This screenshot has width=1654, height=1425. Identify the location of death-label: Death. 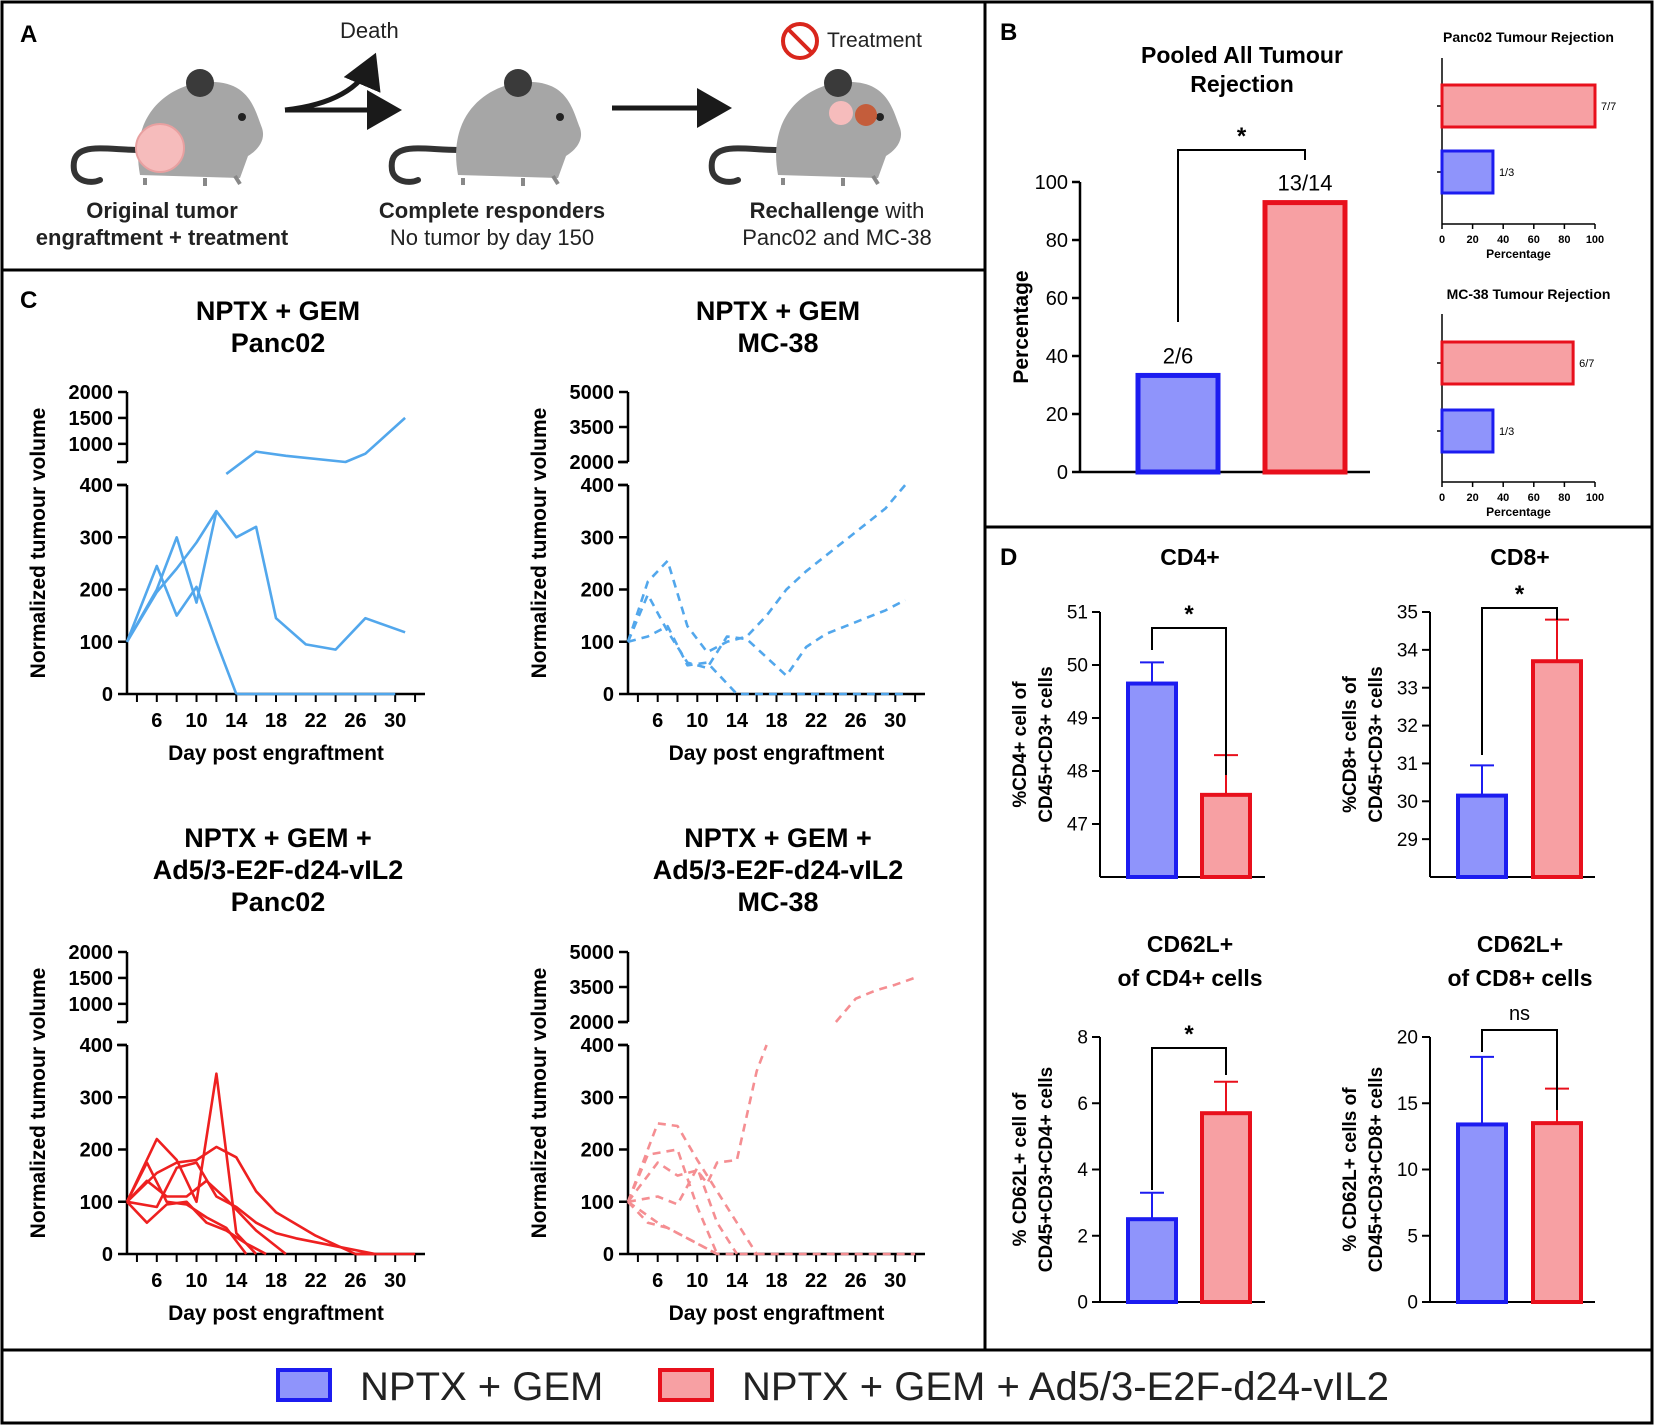
(369, 30).